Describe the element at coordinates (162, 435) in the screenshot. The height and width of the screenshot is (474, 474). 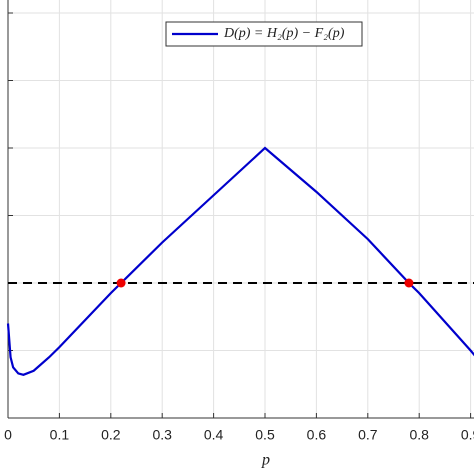
I see `x-tick-label: 0.3` at that location.